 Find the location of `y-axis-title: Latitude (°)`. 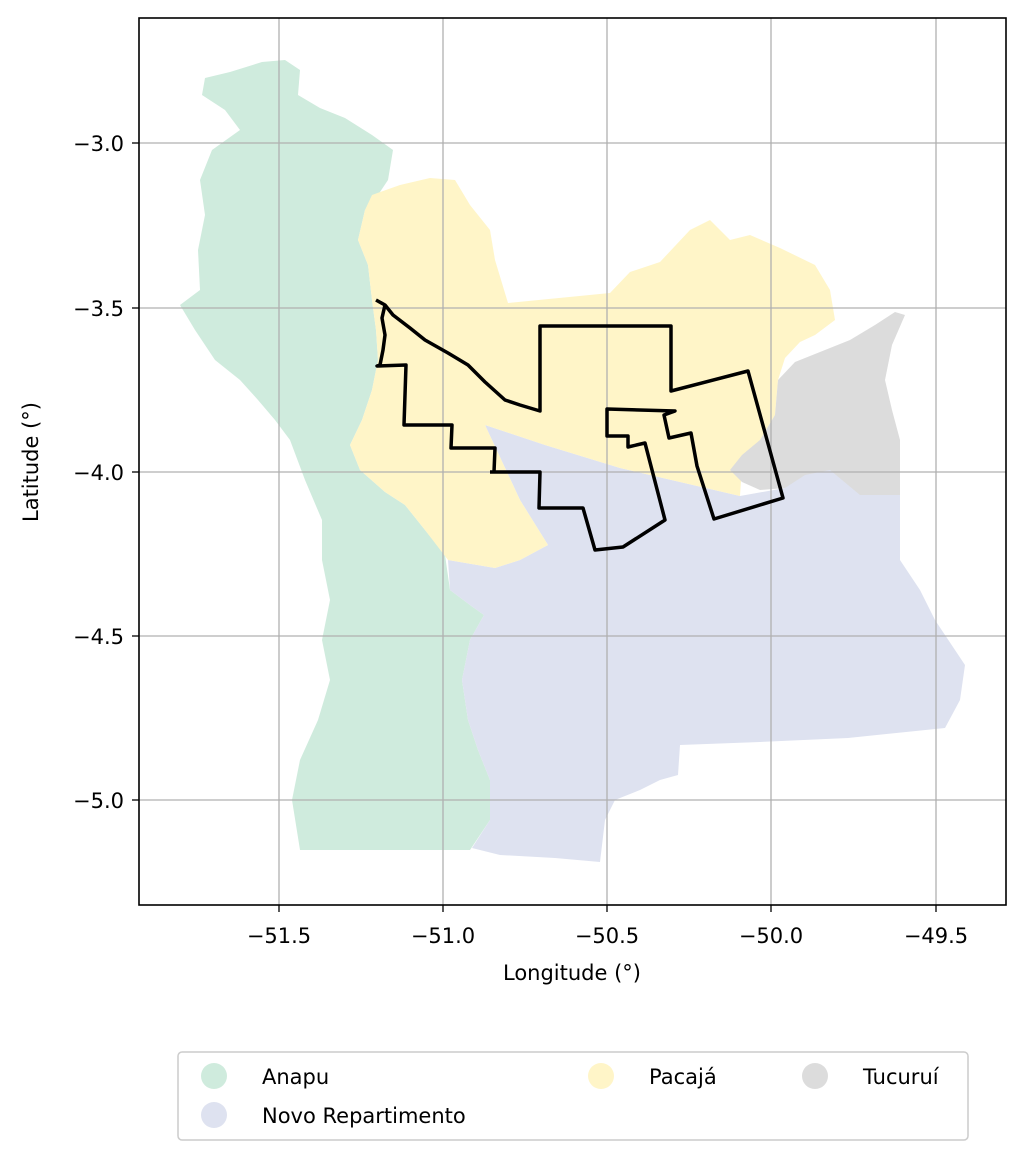

y-axis-title: Latitude (°) is located at coordinates (31, 462).